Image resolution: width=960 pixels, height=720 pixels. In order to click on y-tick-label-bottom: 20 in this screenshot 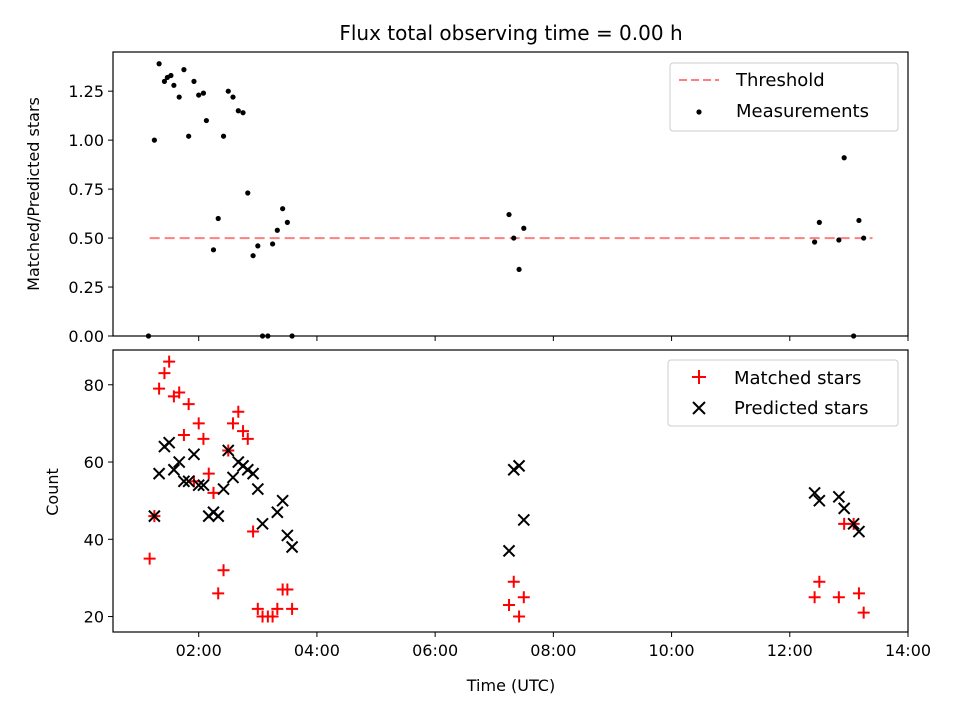, I will do `click(94, 617)`.